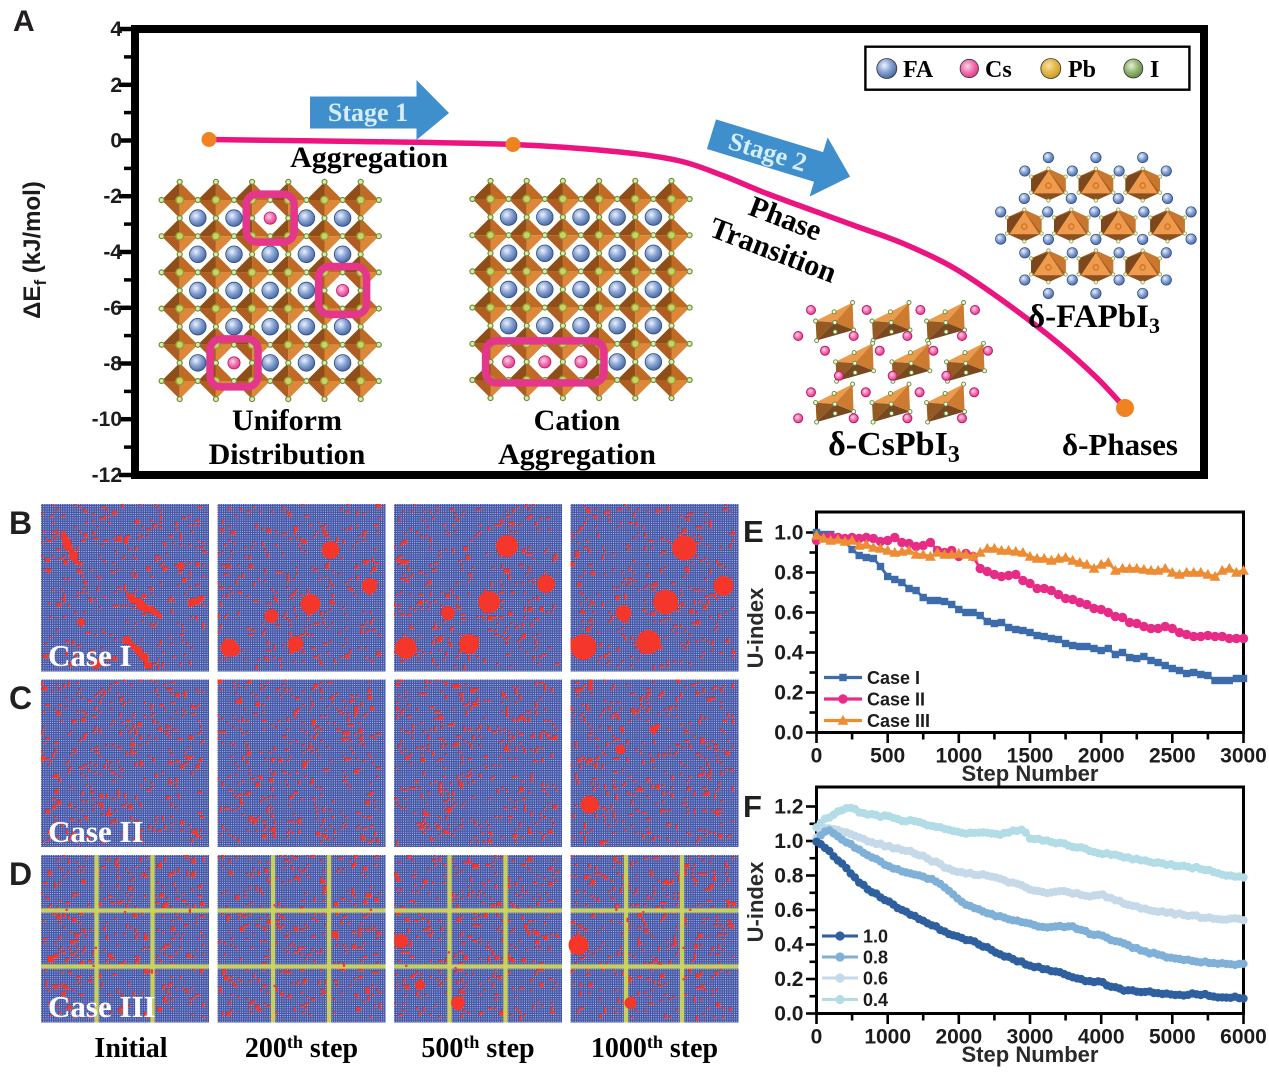  What do you see at coordinates (1094, 318) in the screenshot?
I see `svg-text: δ-FAPbI3` at bounding box center [1094, 318].